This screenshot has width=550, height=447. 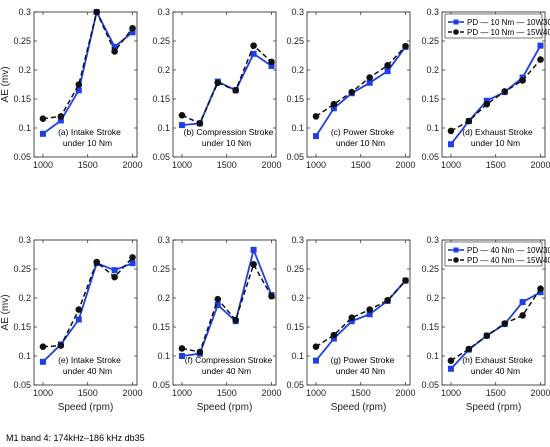 I want to click on legend-entry: PD — 40 Nm — 15W40, so click(x=508, y=260).